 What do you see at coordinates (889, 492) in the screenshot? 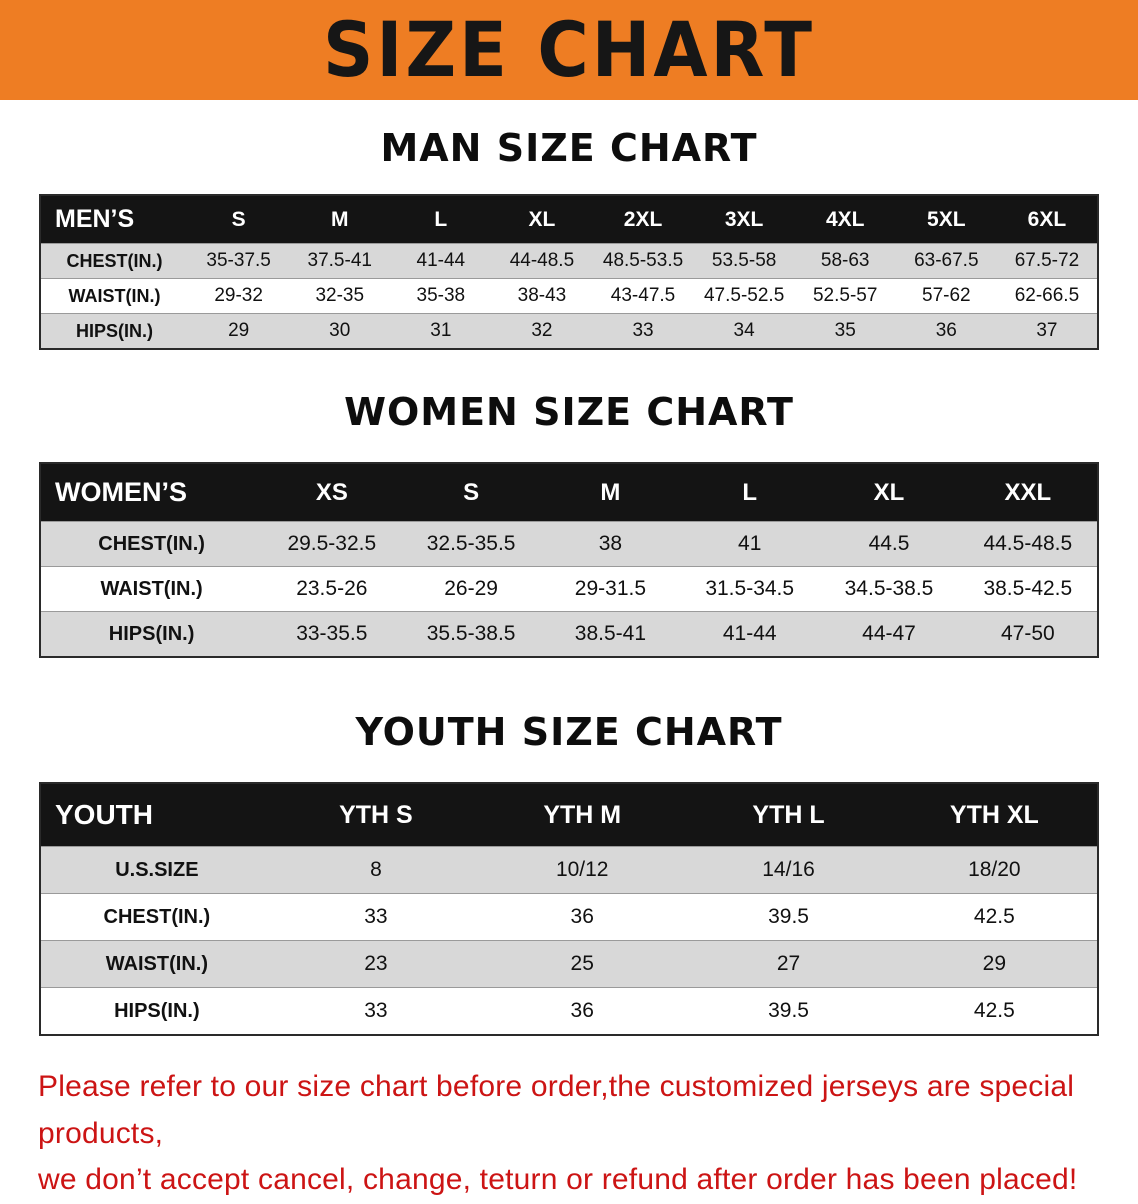
I see `size-column-header: XL` at bounding box center [889, 492].